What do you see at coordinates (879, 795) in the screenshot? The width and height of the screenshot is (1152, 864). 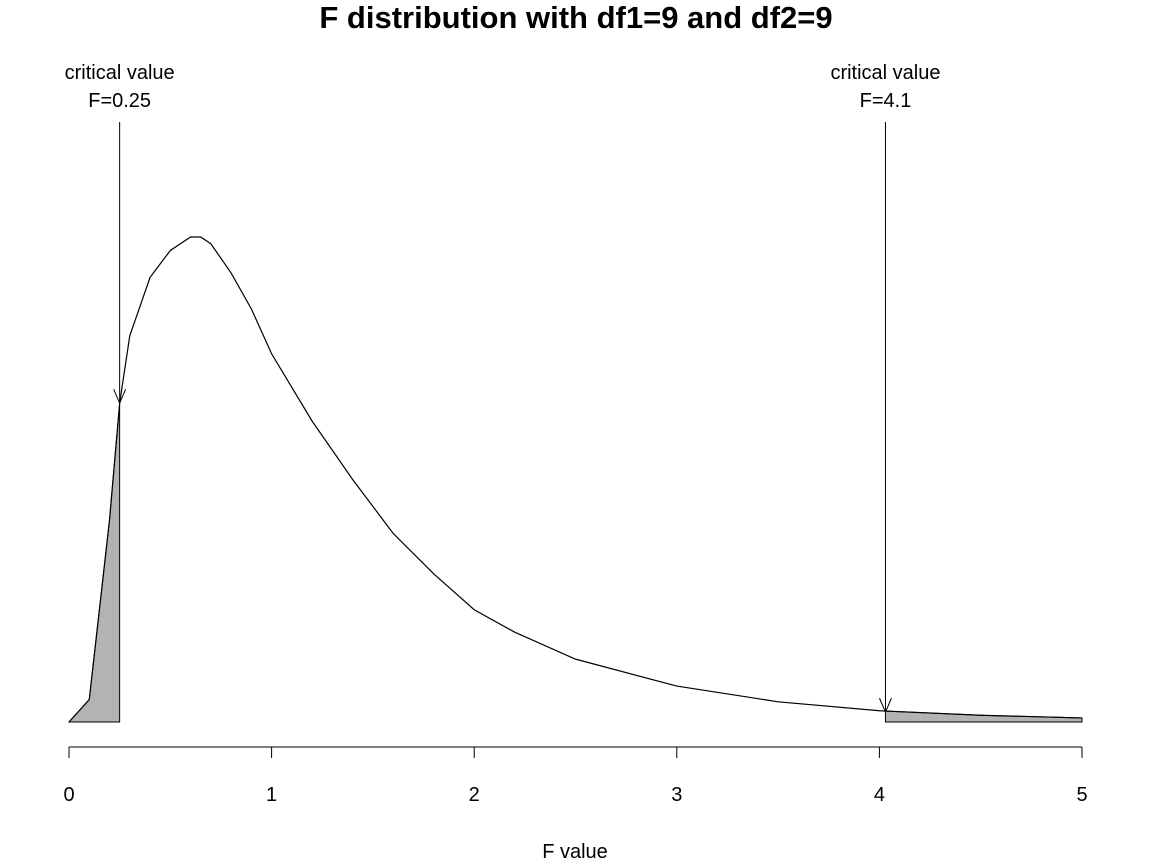 I see `x-tick-label: 4` at bounding box center [879, 795].